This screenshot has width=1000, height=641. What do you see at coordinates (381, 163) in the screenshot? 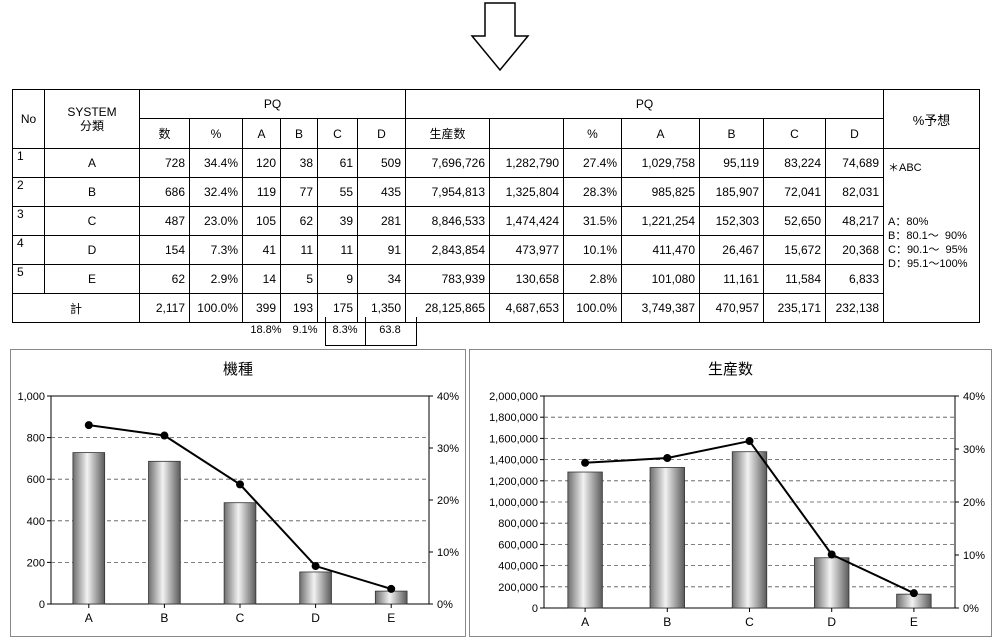
I see `cell-d: 509` at bounding box center [381, 163].